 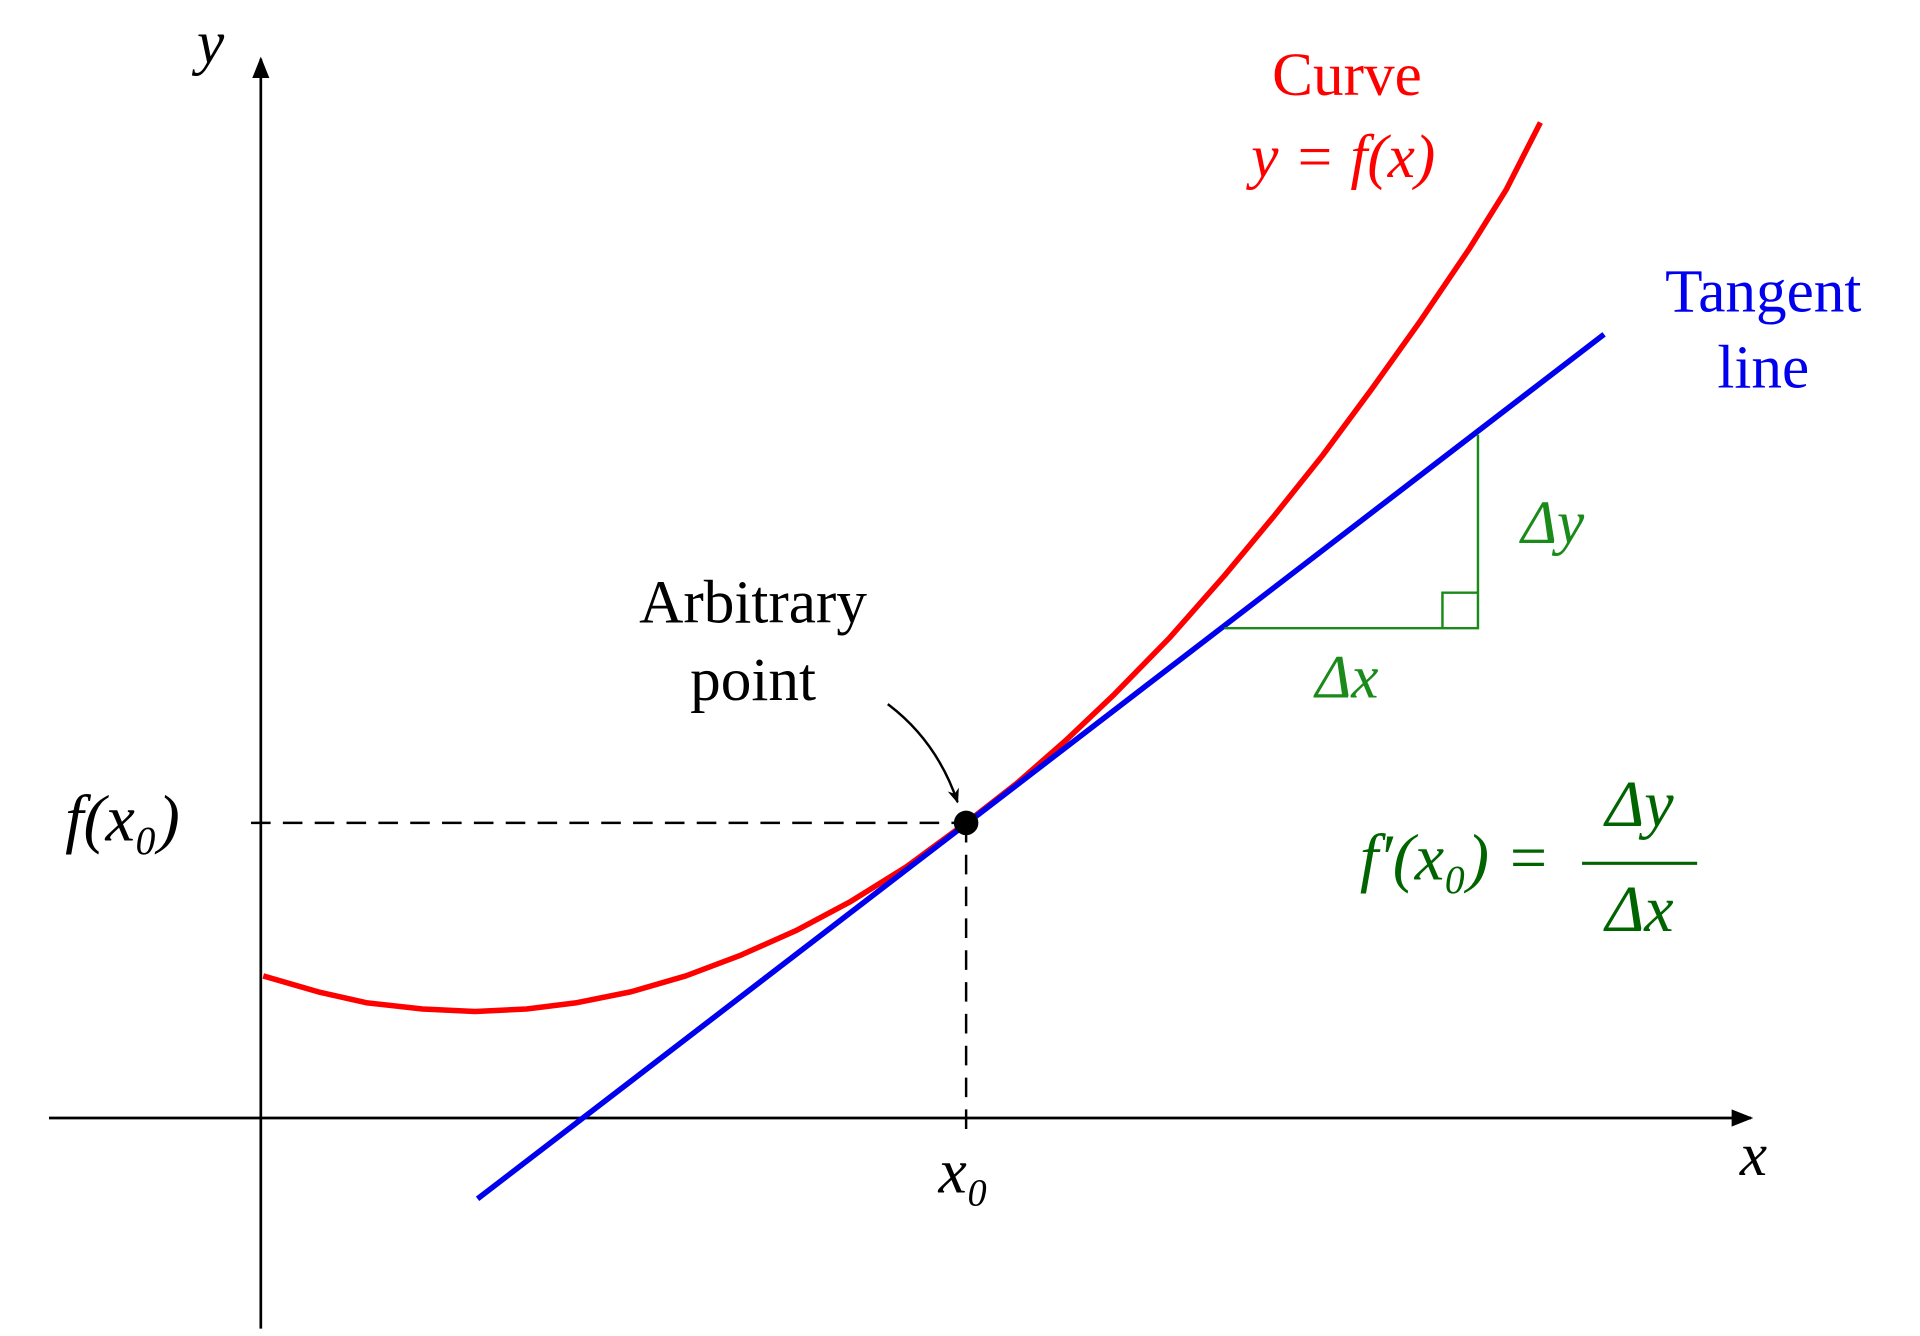 I want to click on formula-denominator: Δx, so click(x=1638, y=909).